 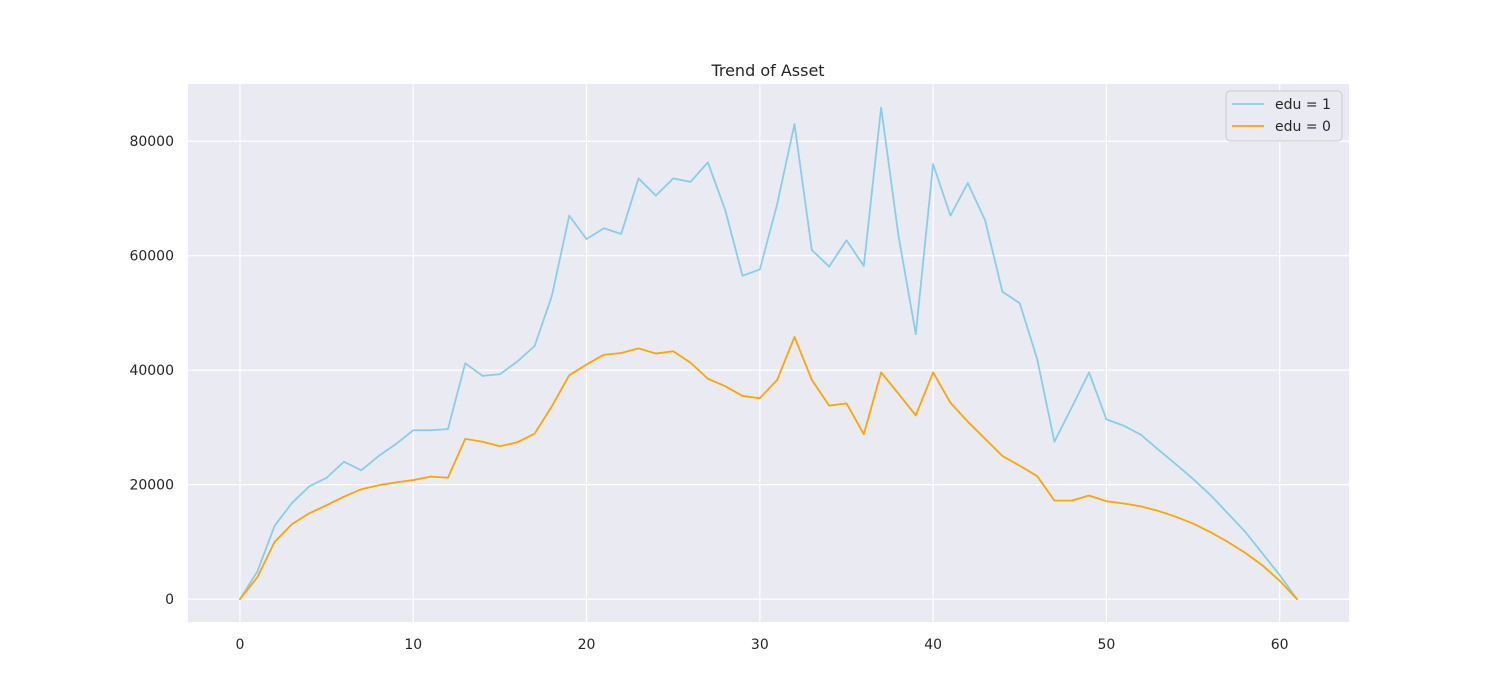 I want to click on y-axis-ticks: 0 20000 40000 60000 80000, so click(x=151, y=371).